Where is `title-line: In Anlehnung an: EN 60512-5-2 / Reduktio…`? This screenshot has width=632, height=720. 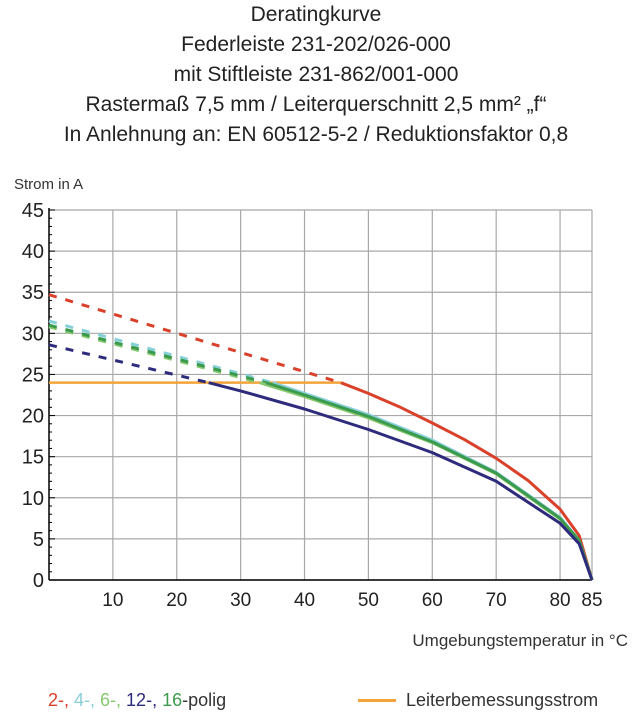
title-line: In Anlehnung an: EN 60512-5-2 / Reduktio… is located at coordinates (316, 134).